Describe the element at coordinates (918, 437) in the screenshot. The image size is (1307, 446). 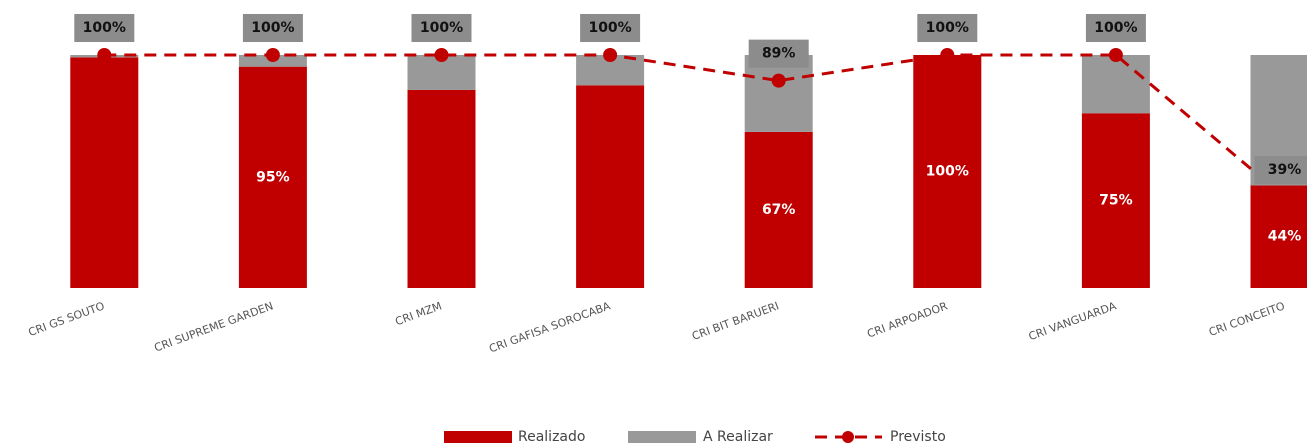
I see `legend-label: Previsto` at that location.